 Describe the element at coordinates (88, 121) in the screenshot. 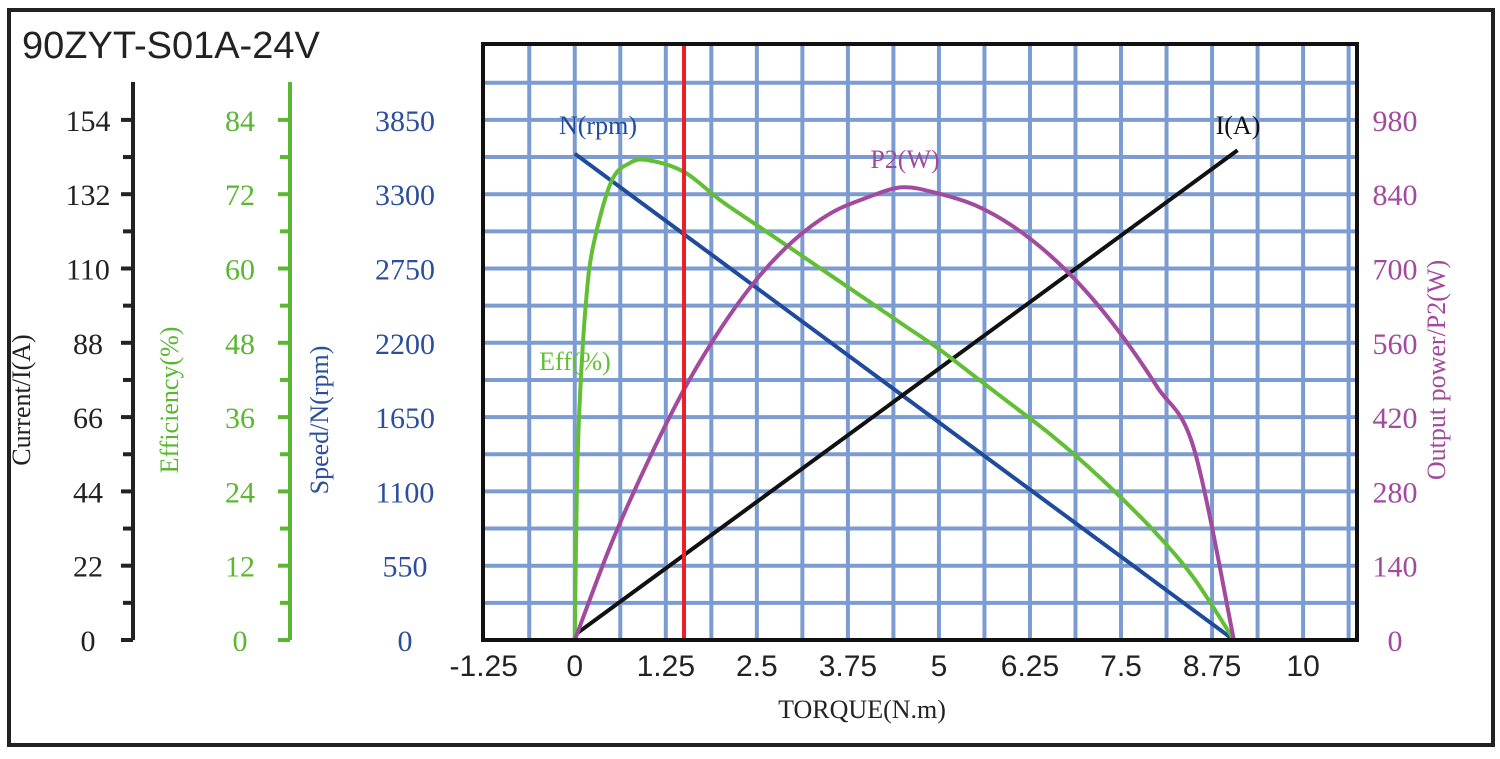

I see `current-tick-label: 154` at that location.